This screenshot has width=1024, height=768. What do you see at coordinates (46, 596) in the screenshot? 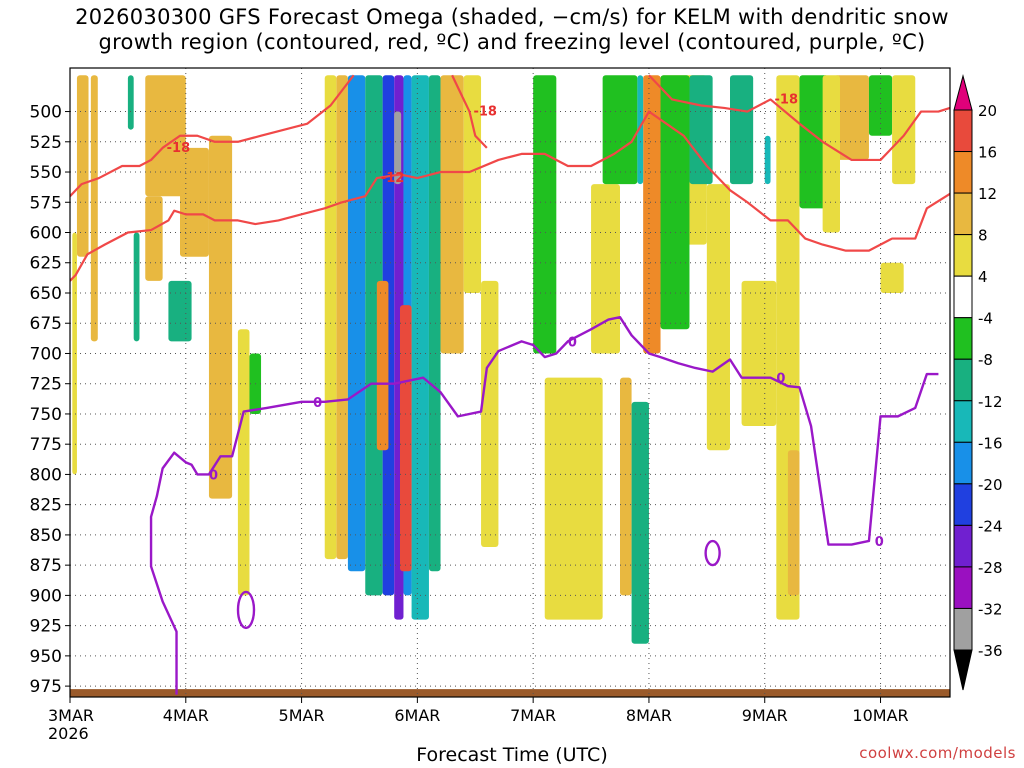
I see `y-tick-label: 900` at bounding box center [46, 596].